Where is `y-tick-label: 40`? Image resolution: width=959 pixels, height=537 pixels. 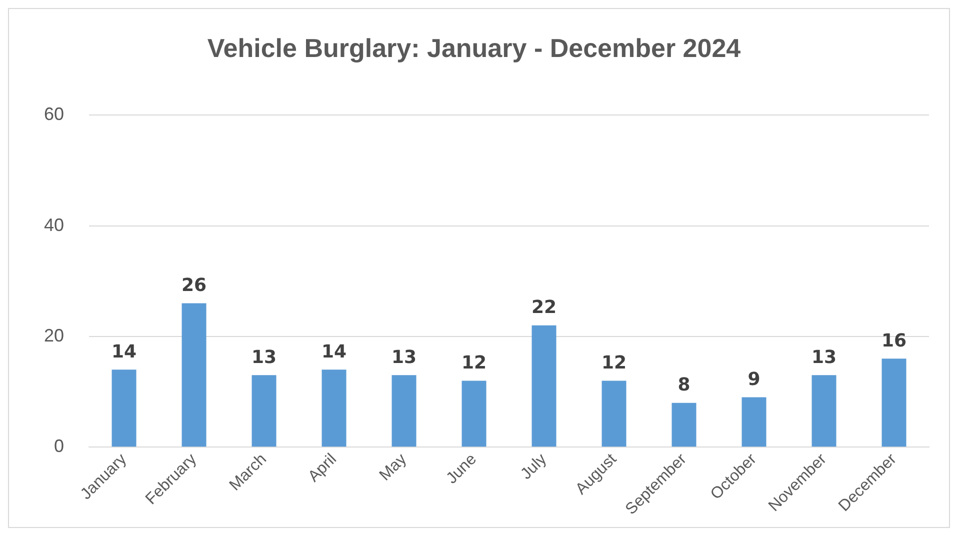 y-tick-label: 40 is located at coordinates (54, 224).